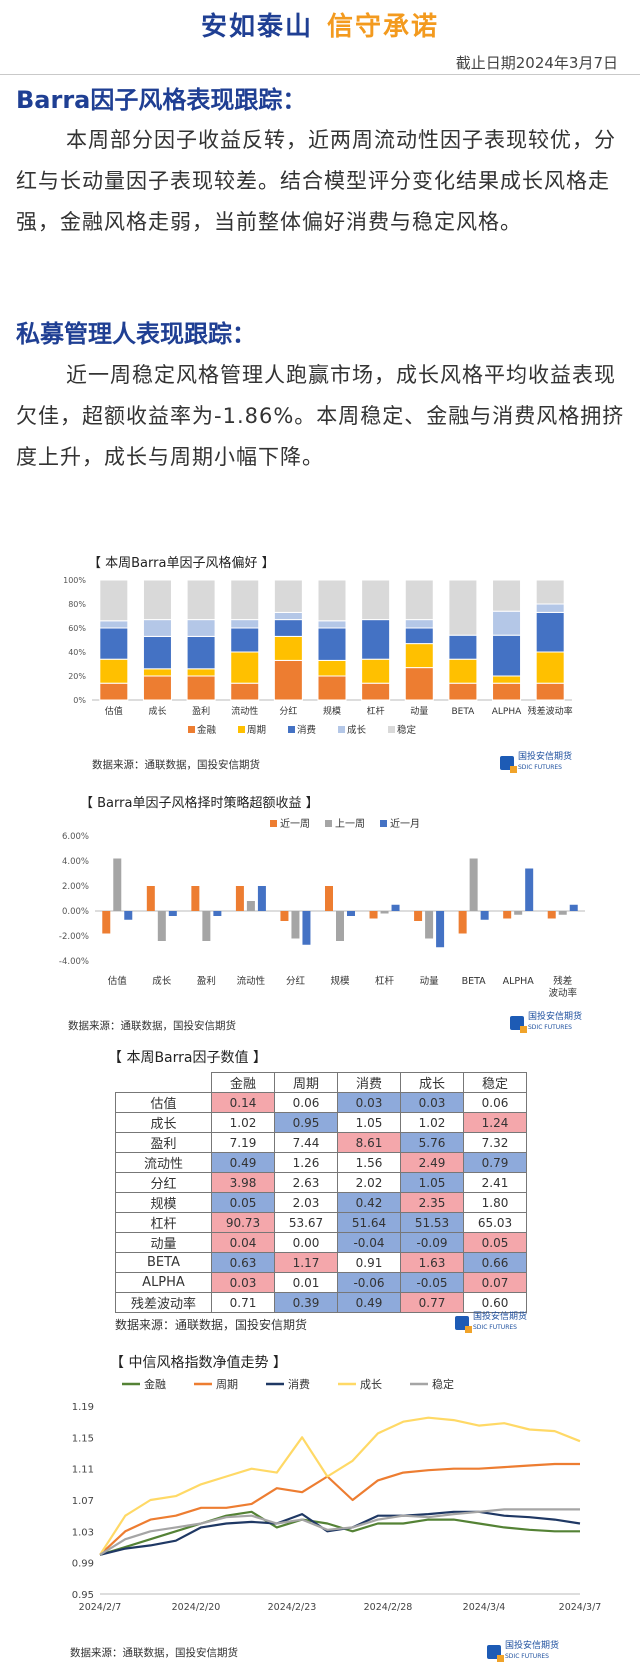 This screenshot has height=1680, width=640. What do you see at coordinates (243, 1082) in the screenshot?
I see `table-column-header: 金融` at bounding box center [243, 1082].